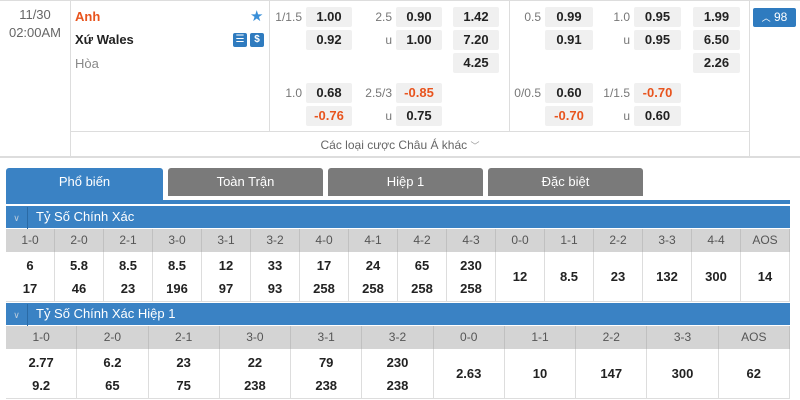  I want to click on home-odds: 62, so click(754, 373).